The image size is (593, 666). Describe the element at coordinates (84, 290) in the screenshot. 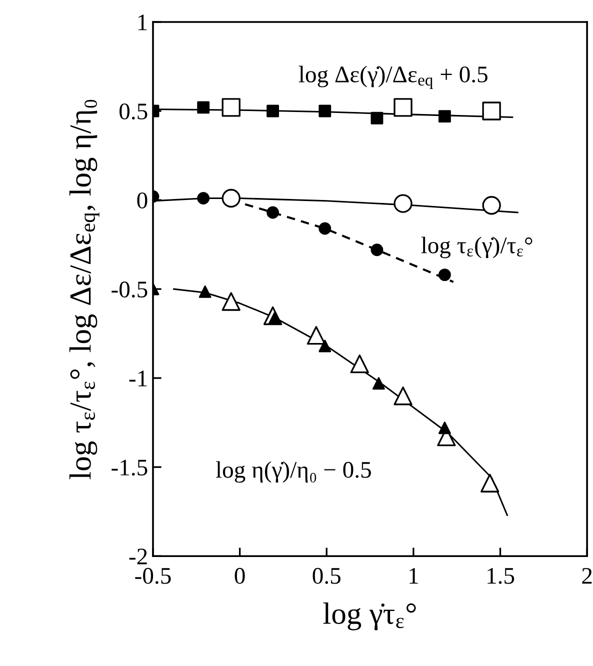

I see `y-axis-title: log τ$_{ε}$/τ$_{ε}$°, log Δε/Δε$_{eq}$, log η/η₀` at that location.